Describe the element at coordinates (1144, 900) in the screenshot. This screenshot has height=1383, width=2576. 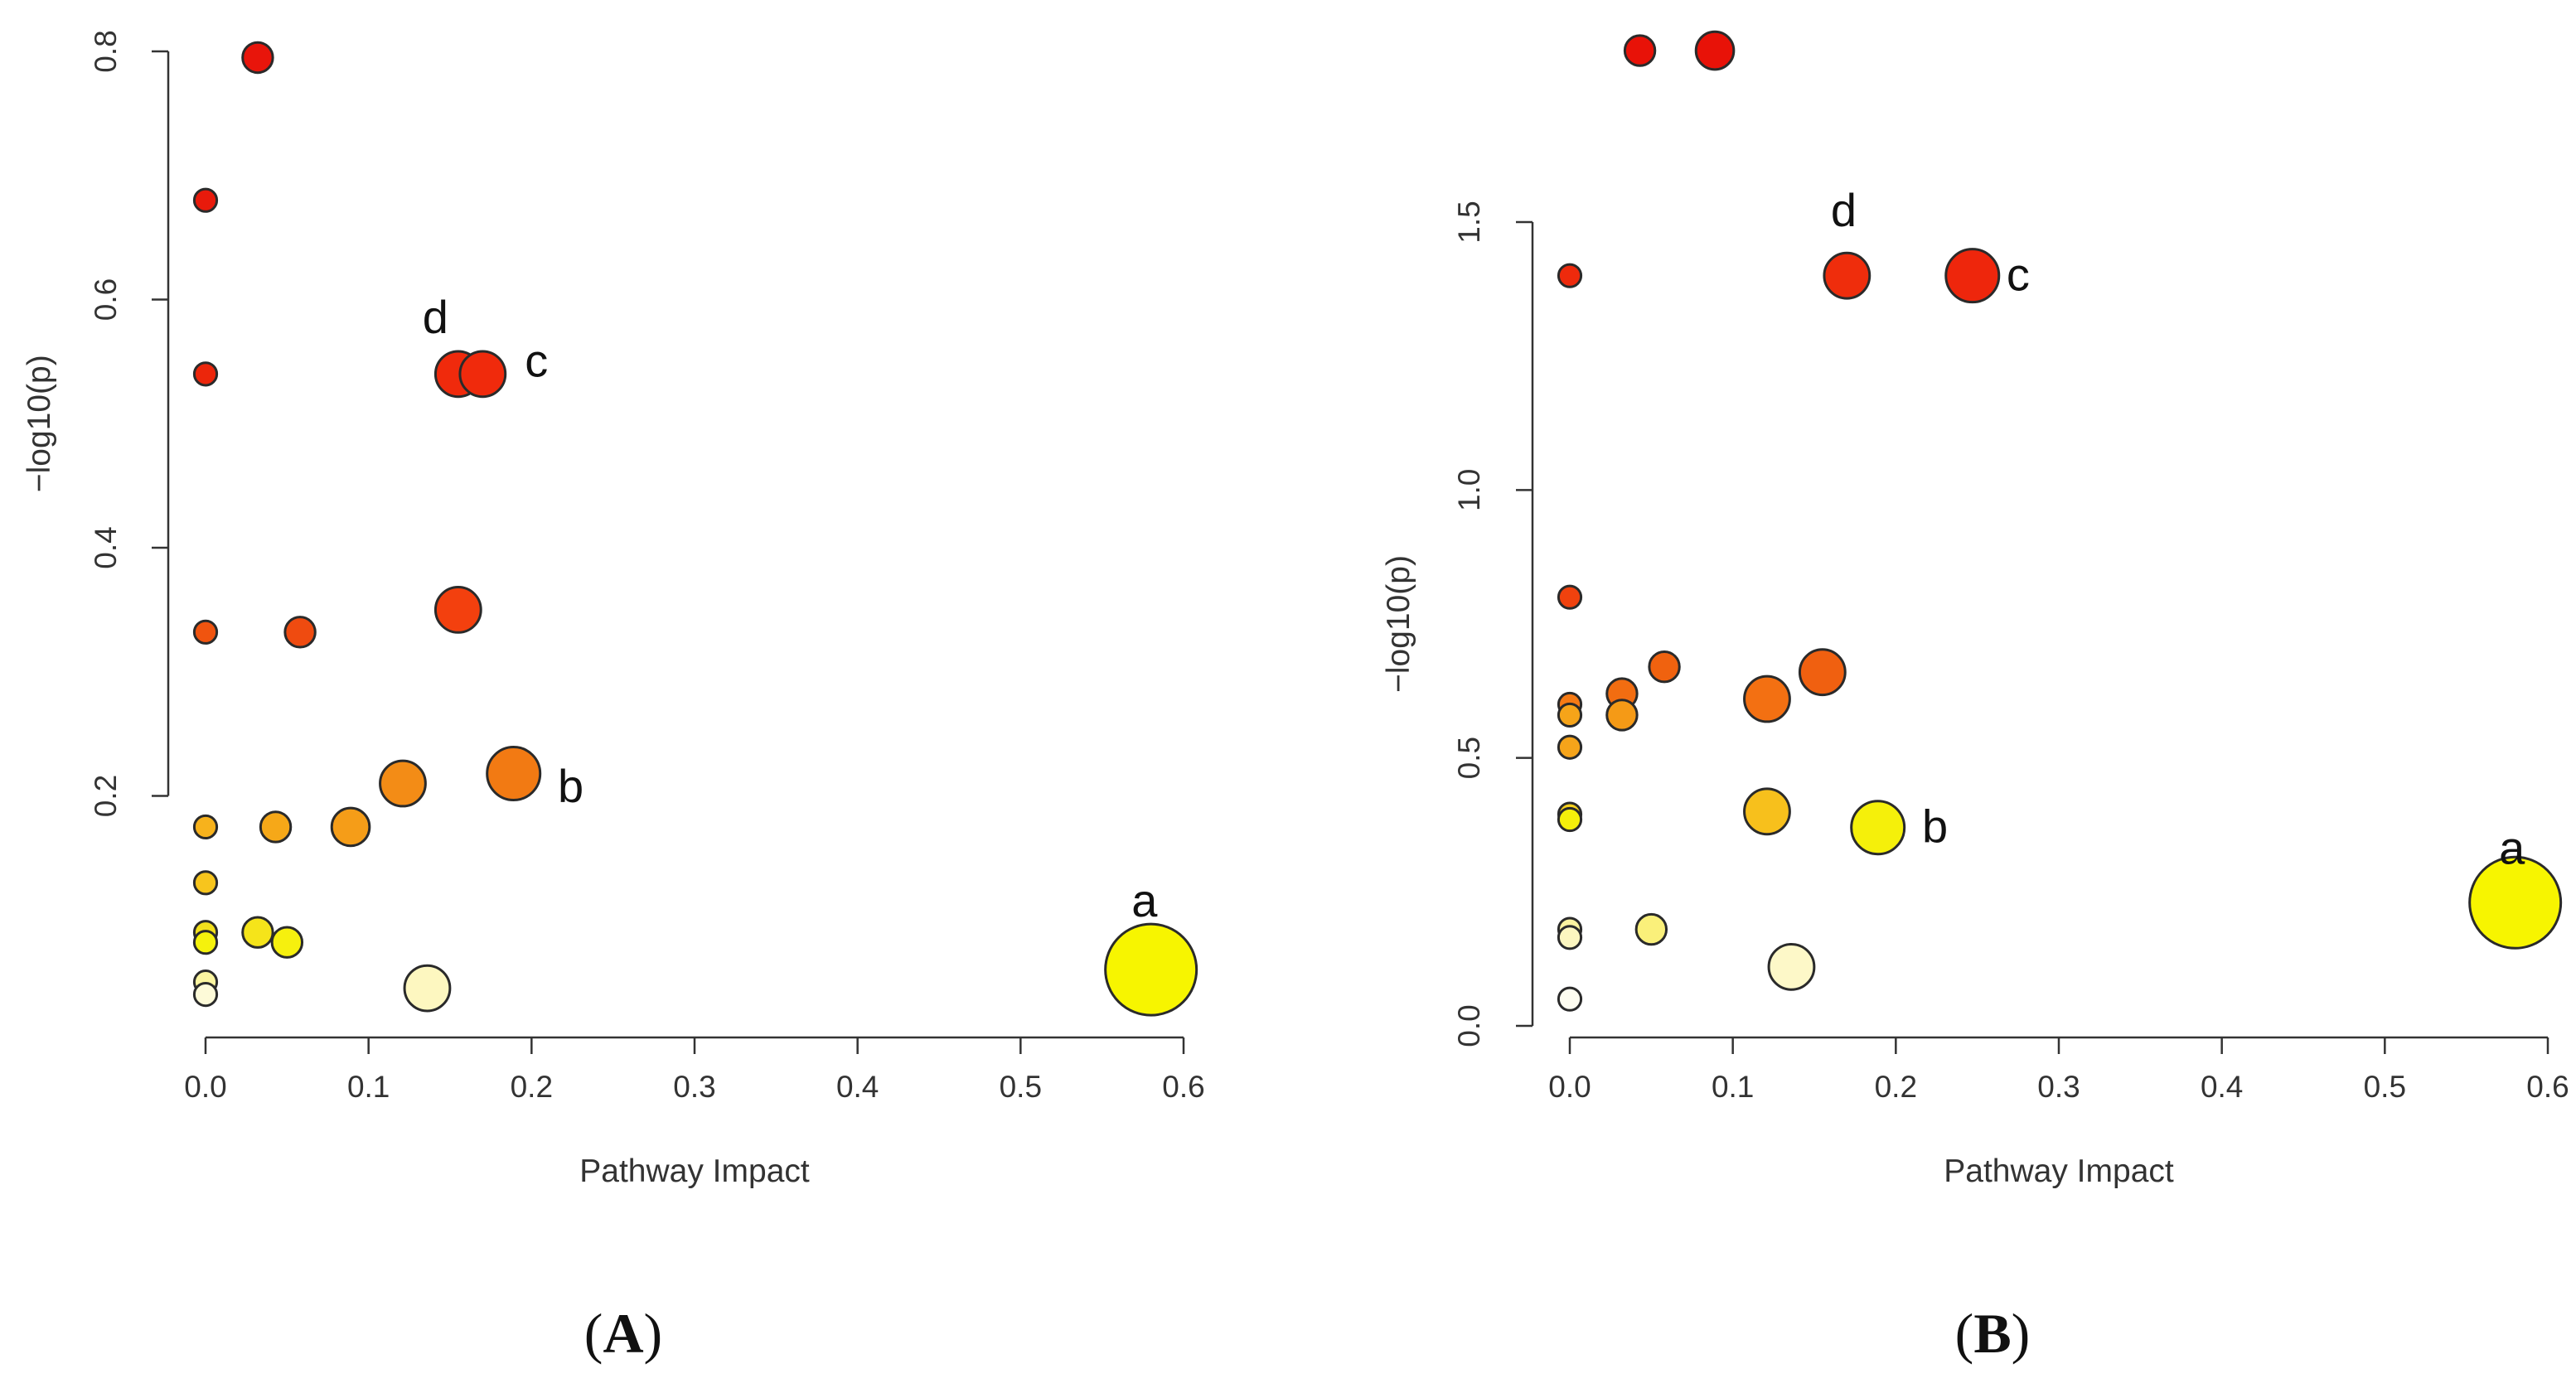
I see `panel-a-annotation-a: a` at that location.